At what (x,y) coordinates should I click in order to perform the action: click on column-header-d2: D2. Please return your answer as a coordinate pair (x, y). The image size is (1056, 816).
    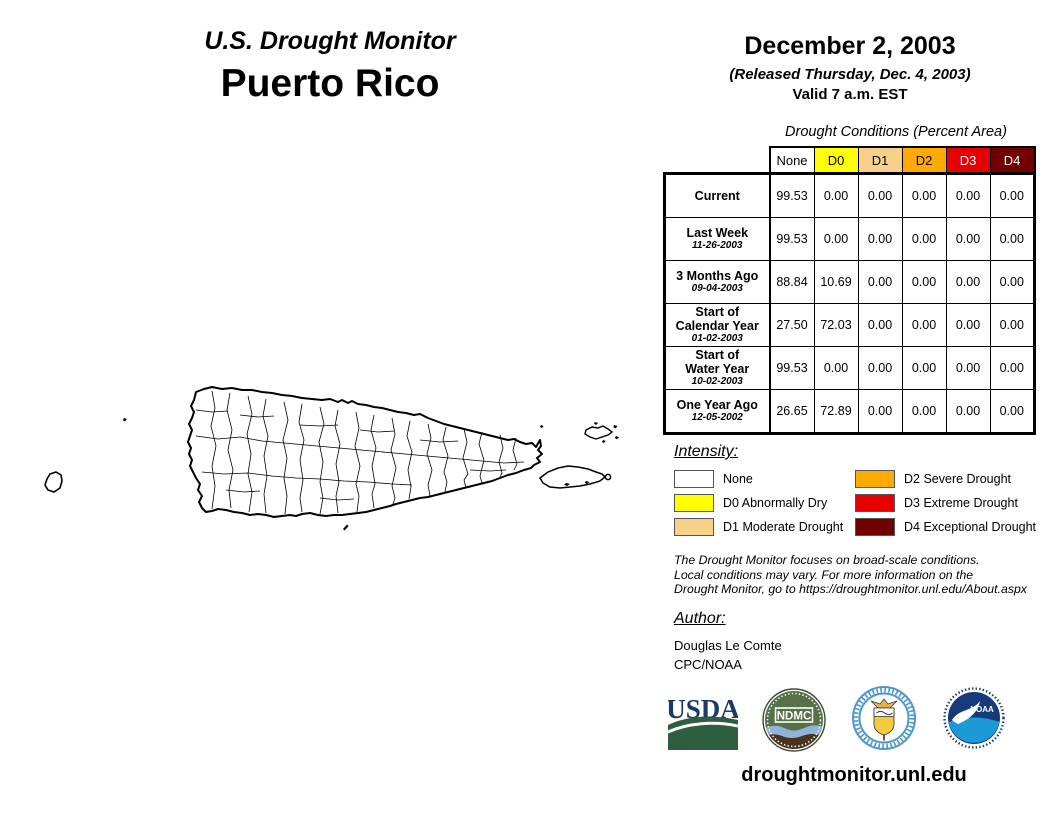
    Looking at the image, I should click on (924, 160).